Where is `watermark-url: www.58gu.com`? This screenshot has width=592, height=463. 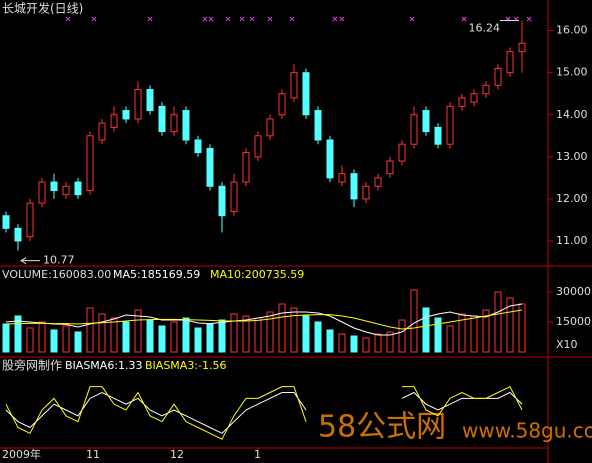 watermark-url: www.58gu.com is located at coordinates (527, 431).